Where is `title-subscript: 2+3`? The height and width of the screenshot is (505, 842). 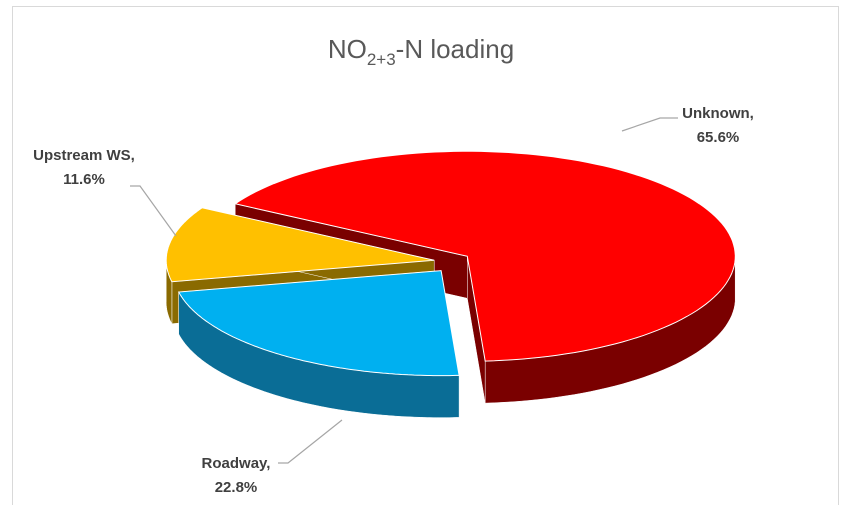 title-subscript: 2+3 is located at coordinates (381, 59).